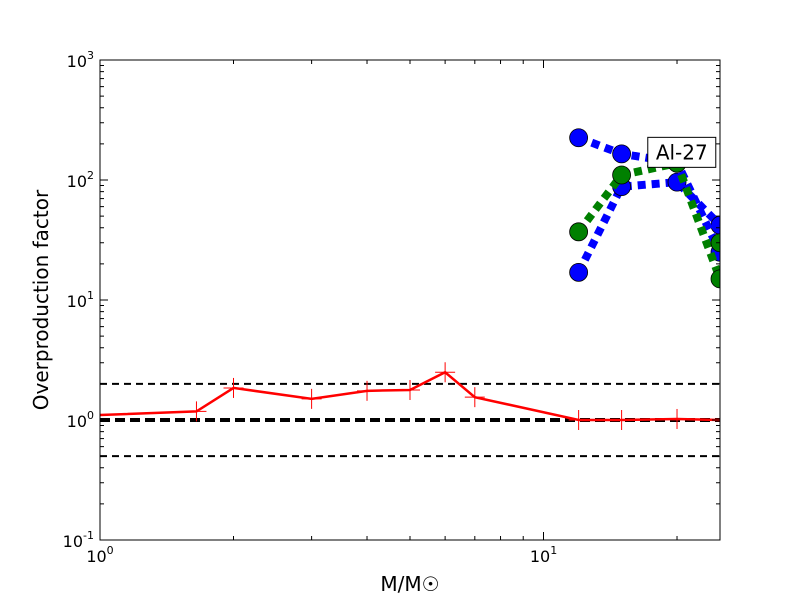 The height and width of the screenshot is (600, 800). I want to click on annotation-label: Al-27, so click(682, 152).